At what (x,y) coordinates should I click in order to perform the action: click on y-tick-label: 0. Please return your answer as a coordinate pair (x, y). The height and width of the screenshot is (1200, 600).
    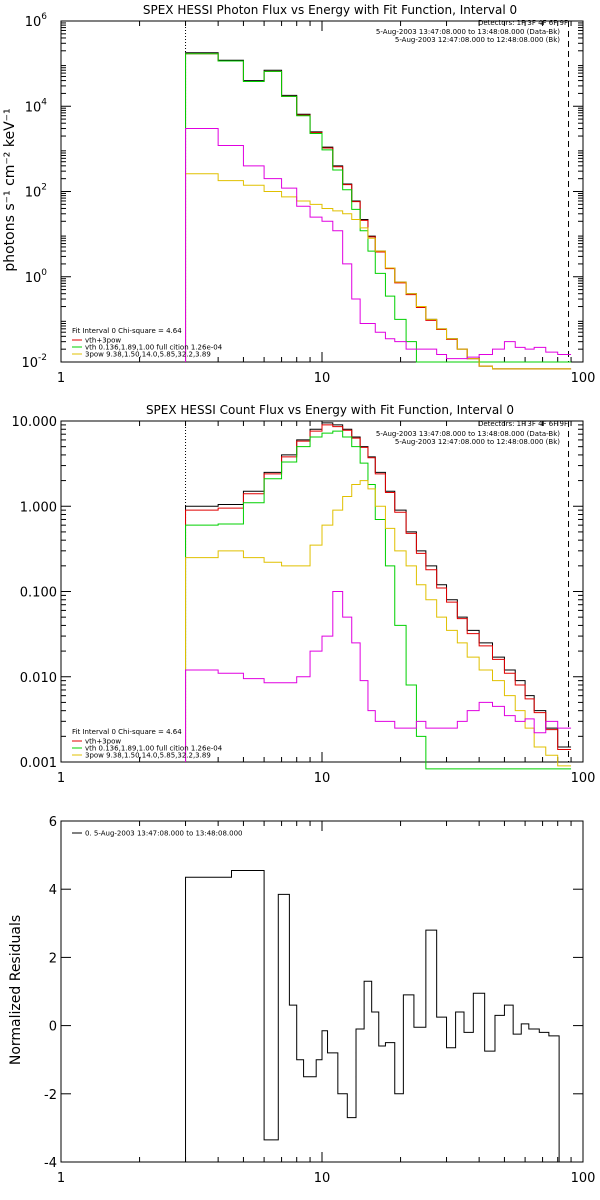
    Looking at the image, I should click on (53, 1027).